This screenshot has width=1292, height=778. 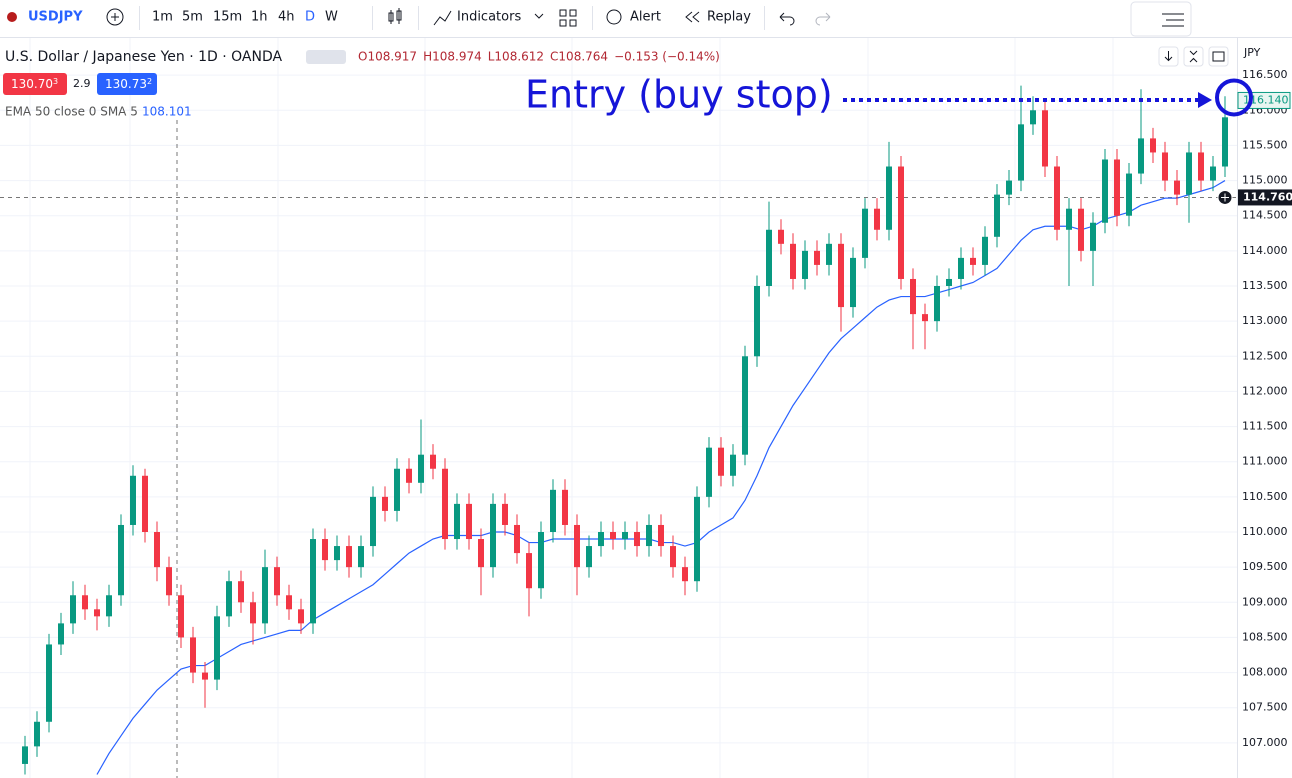 I want to click on y-tick-label: 108.000, so click(x=1265, y=672).